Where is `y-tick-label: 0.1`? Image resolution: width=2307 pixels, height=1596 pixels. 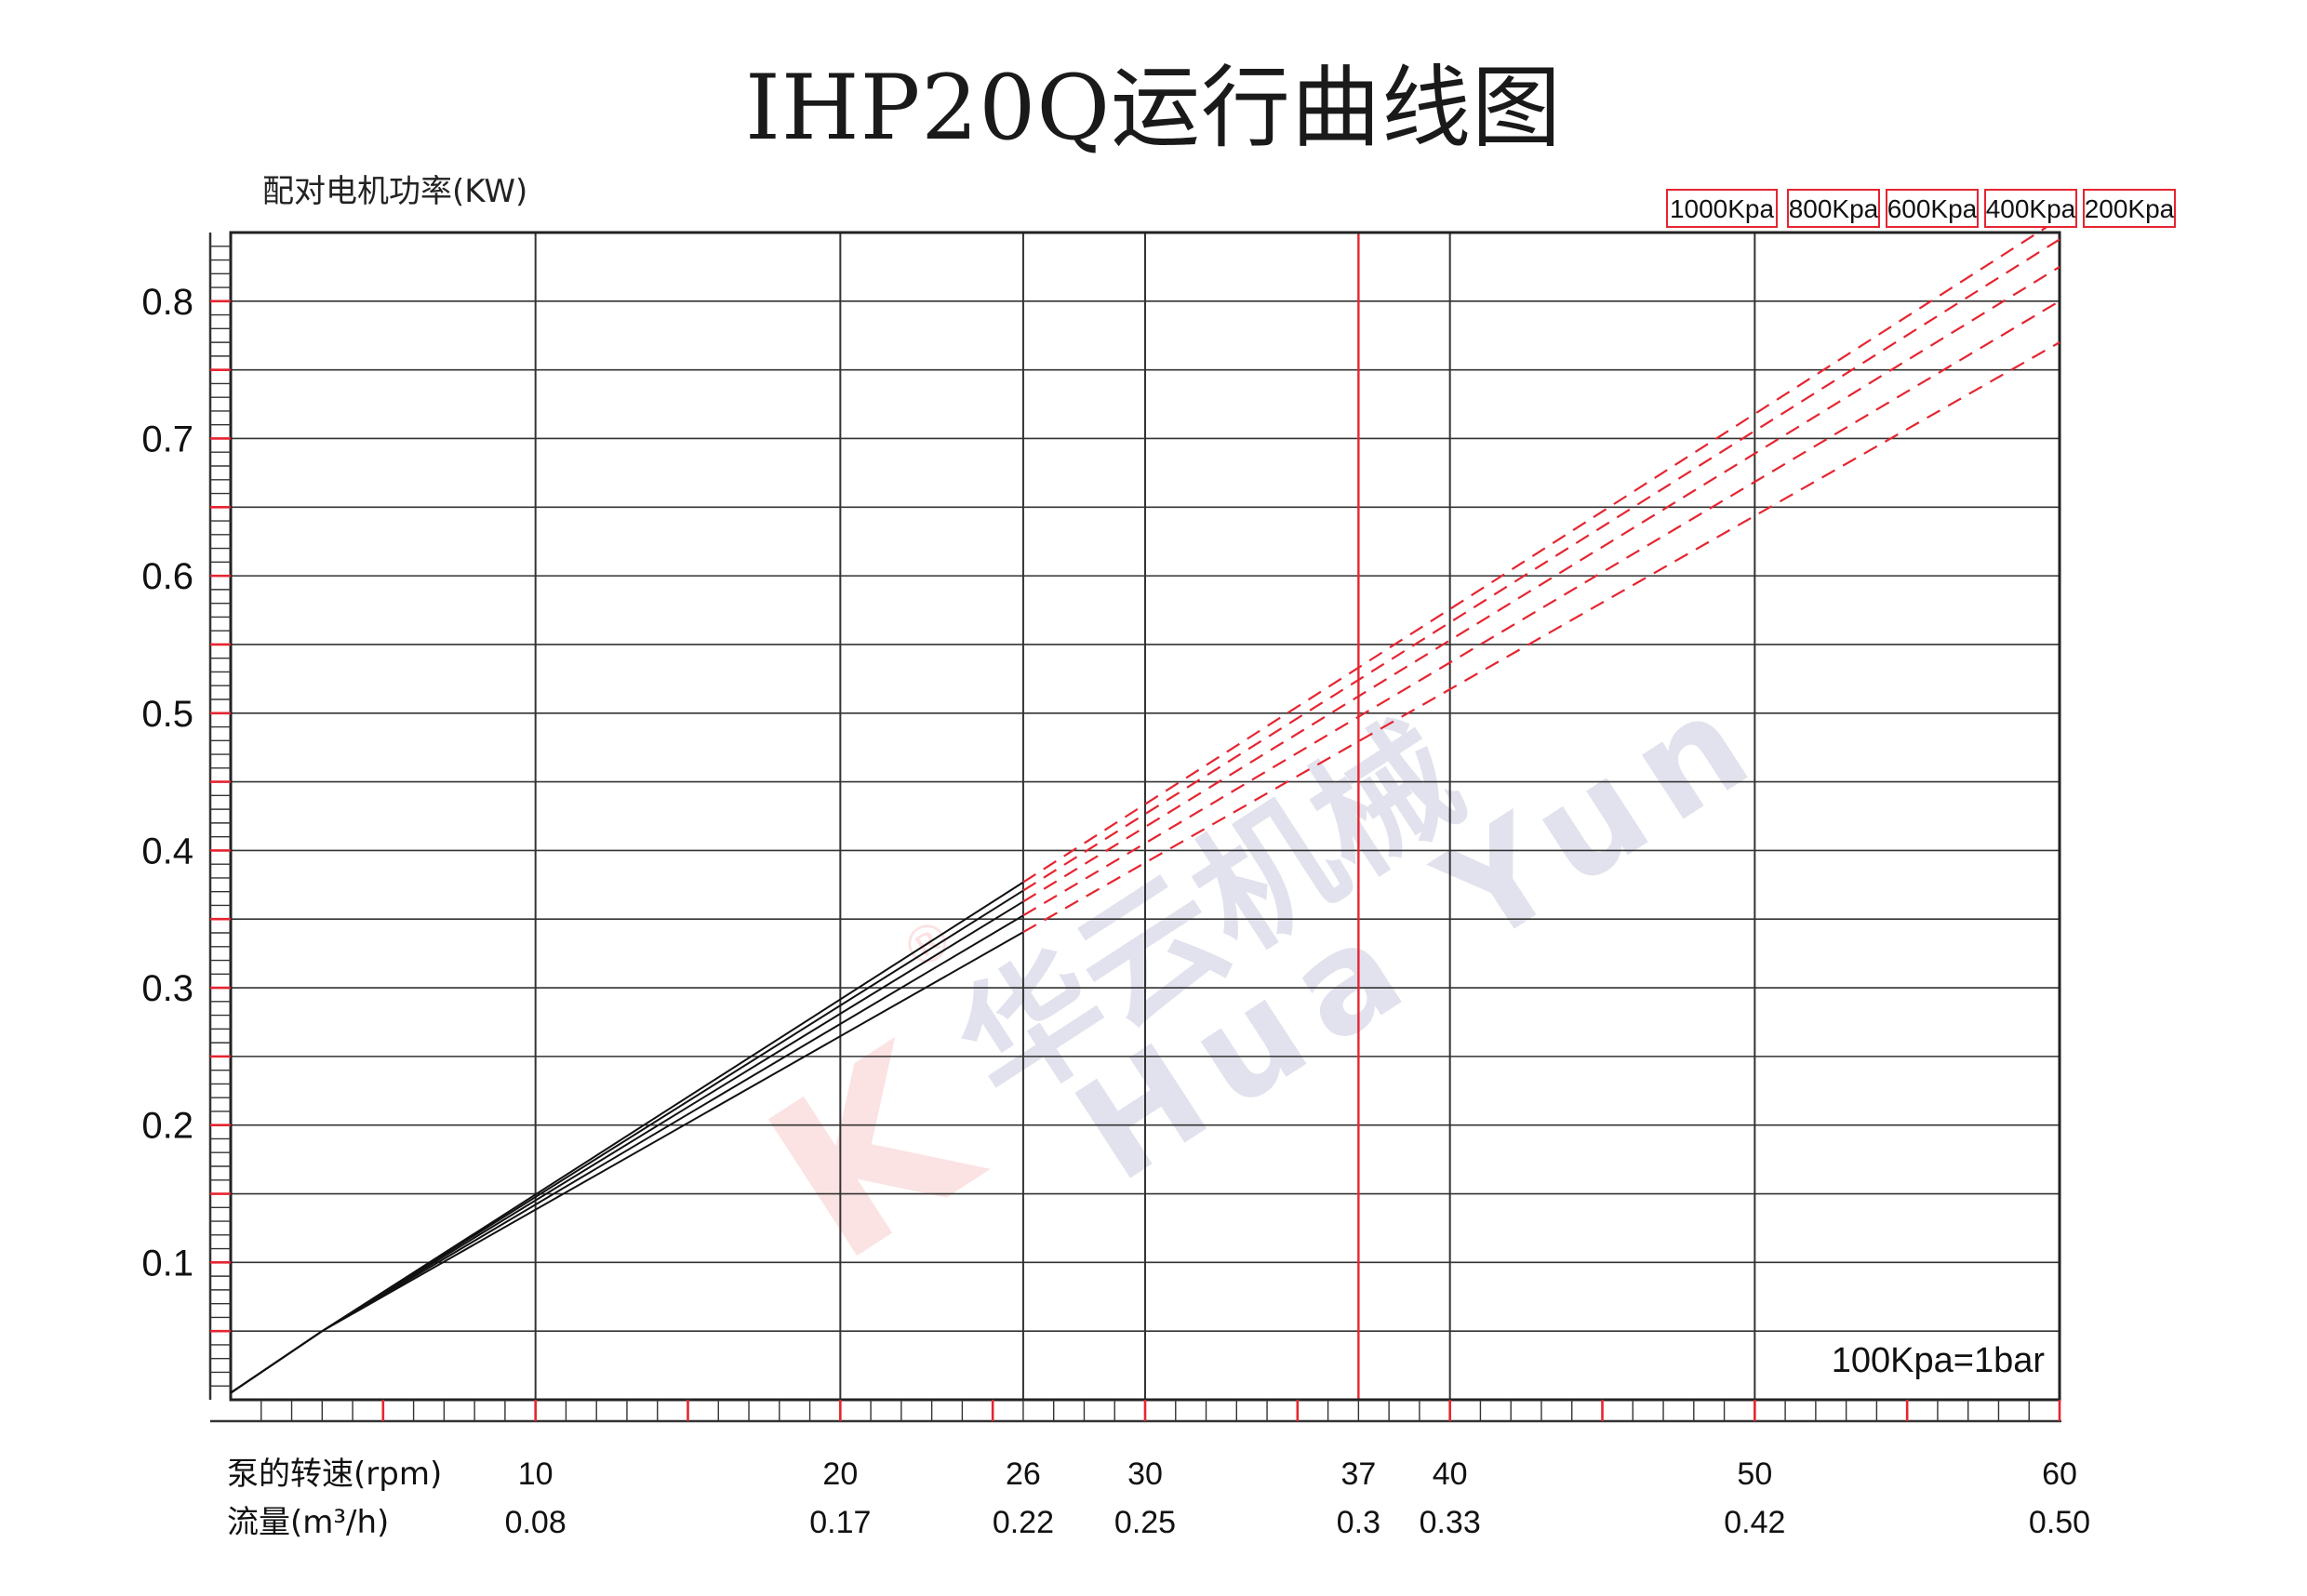 y-tick-label: 0.1 is located at coordinates (167, 1263).